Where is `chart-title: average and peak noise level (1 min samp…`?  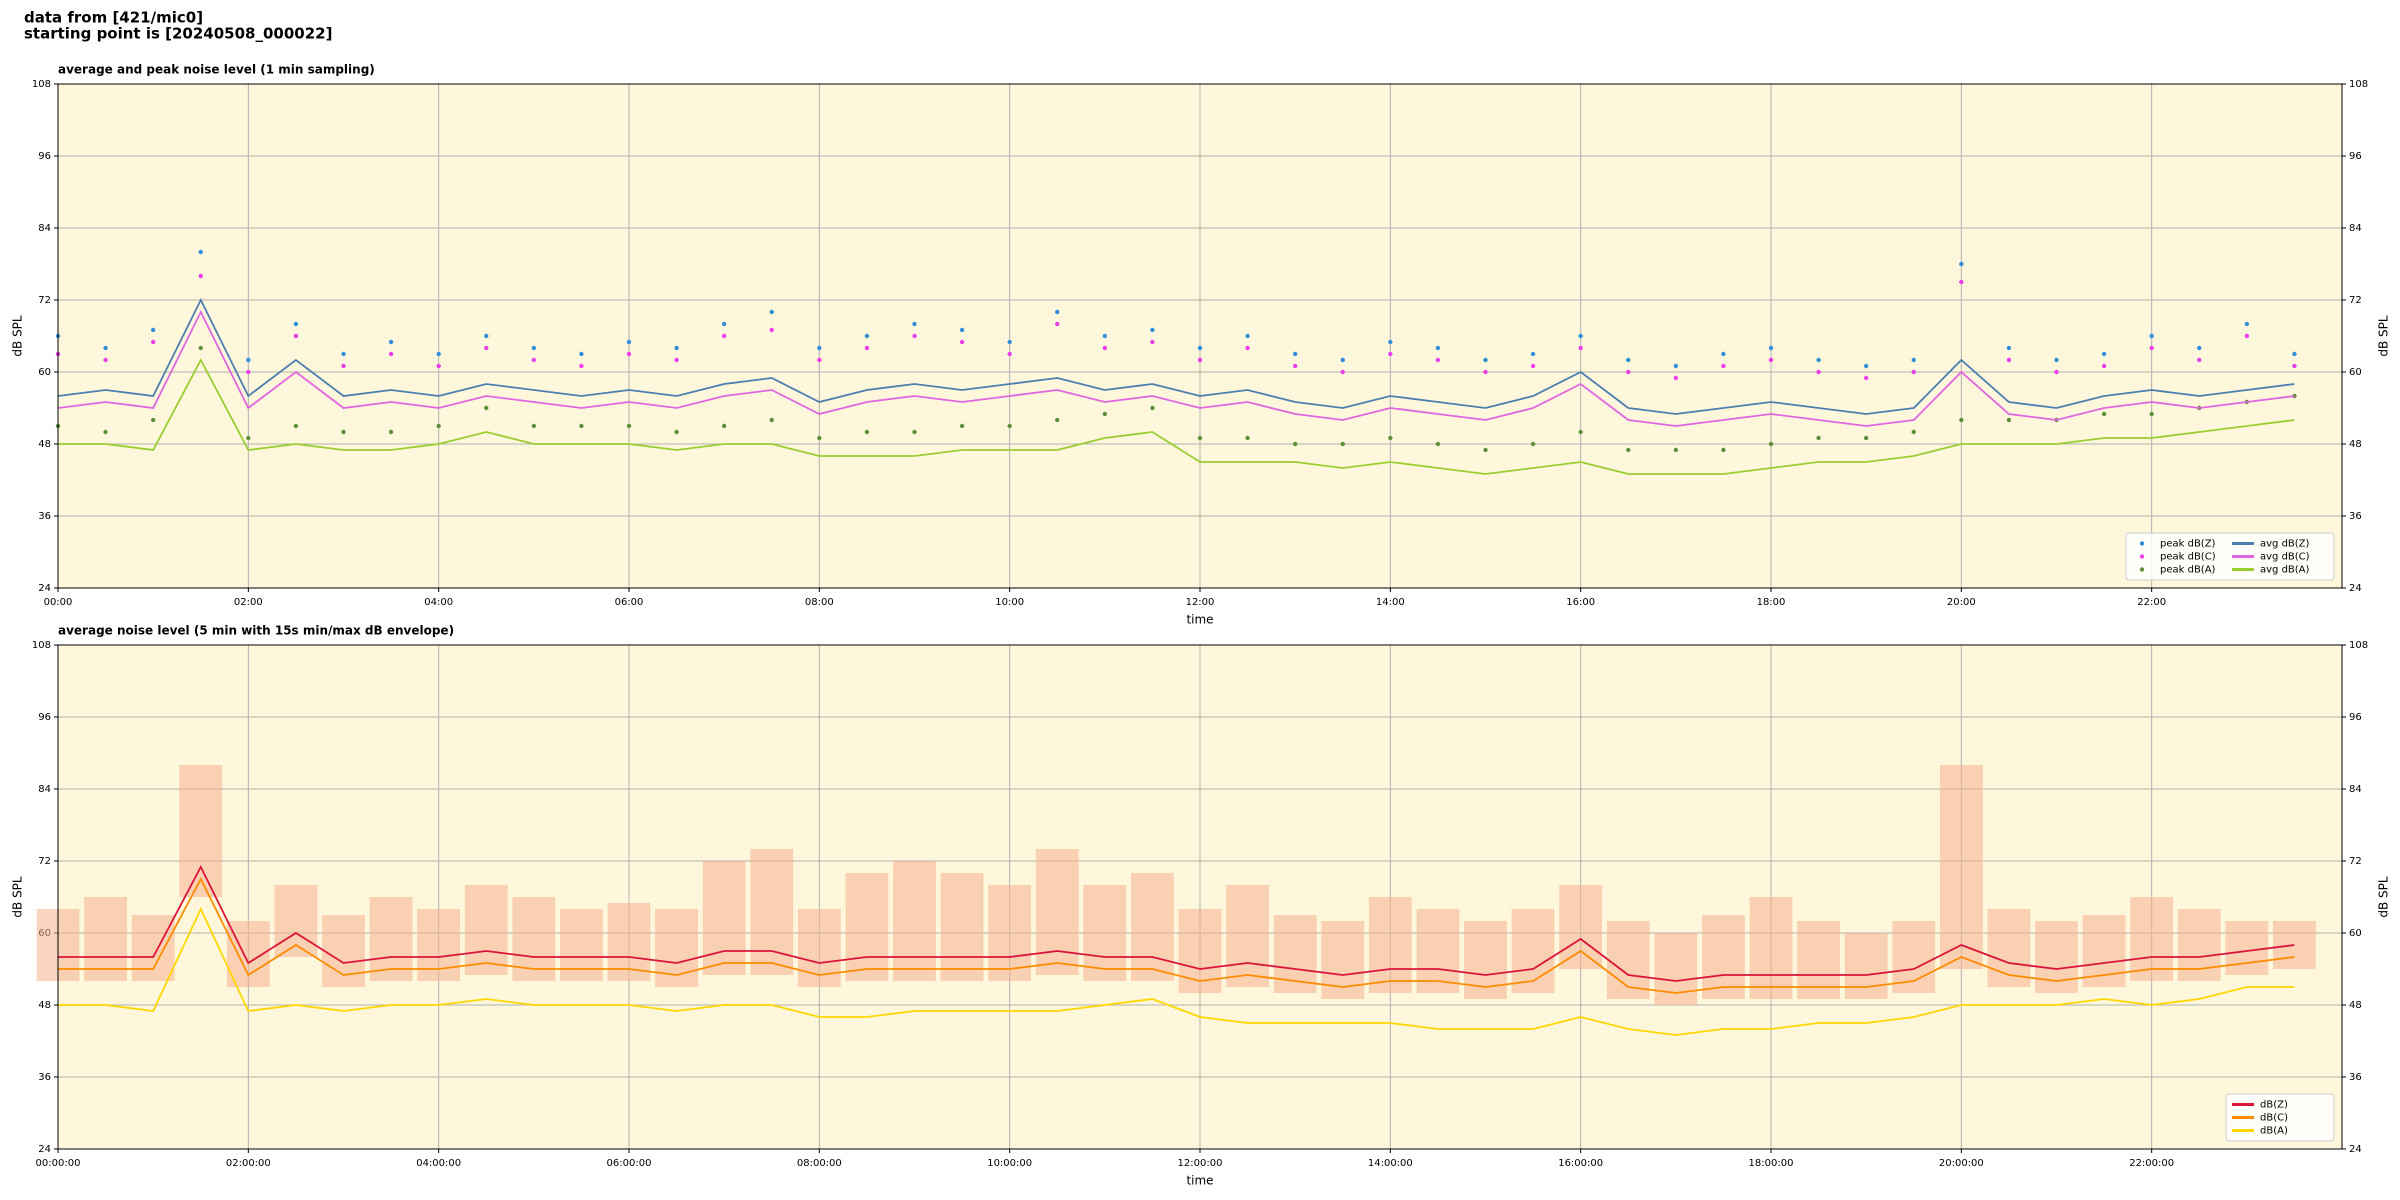
chart-title: average and peak noise level (1 min samp… is located at coordinates (216, 70).